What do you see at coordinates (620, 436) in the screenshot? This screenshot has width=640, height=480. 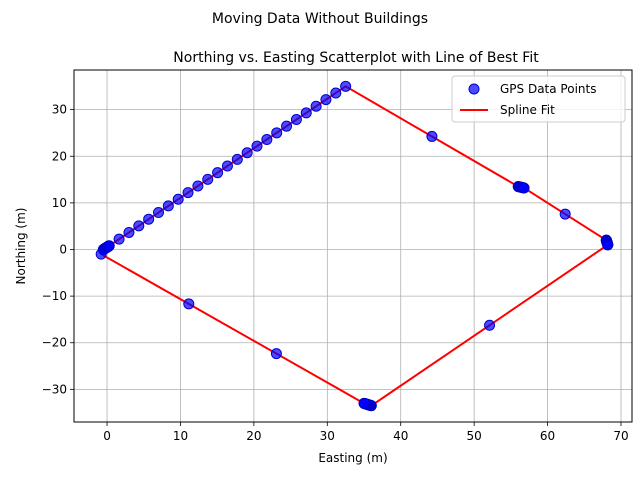 I see `x-tick-label: 70` at bounding box center [620, 436].